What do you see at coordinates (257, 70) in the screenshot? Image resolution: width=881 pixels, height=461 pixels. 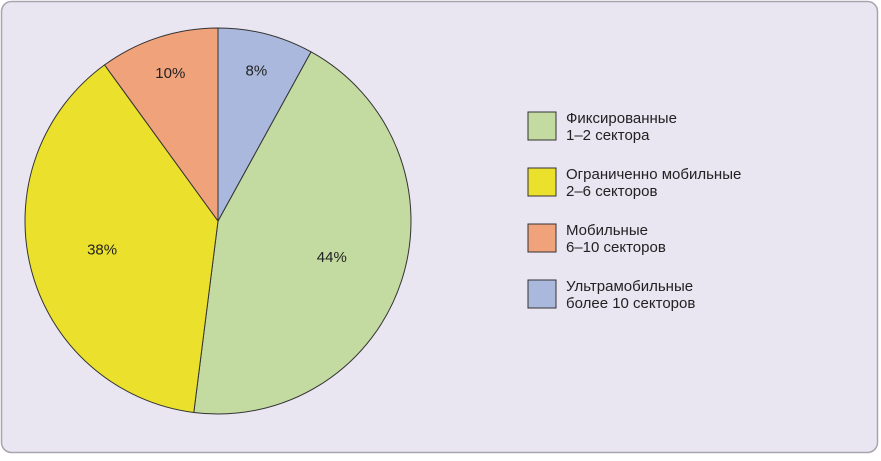 I see `slice-label: 8%` at bounding box center [257, 70].